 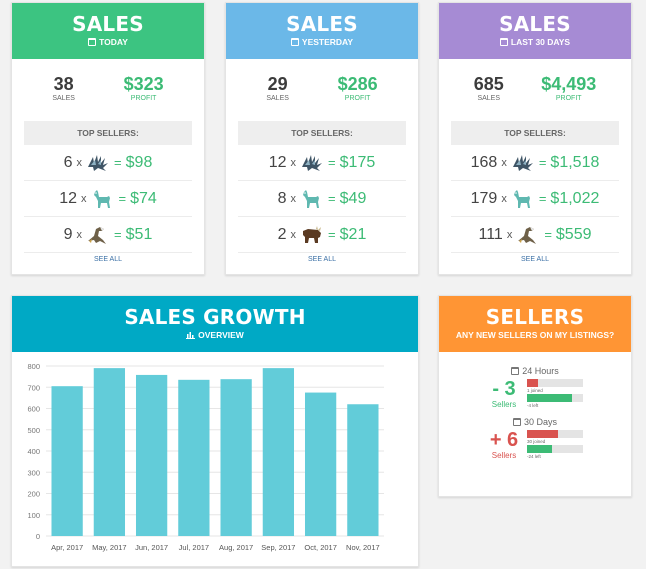 I want to click on seller-quantity: 8, so click(x=282, y=198).